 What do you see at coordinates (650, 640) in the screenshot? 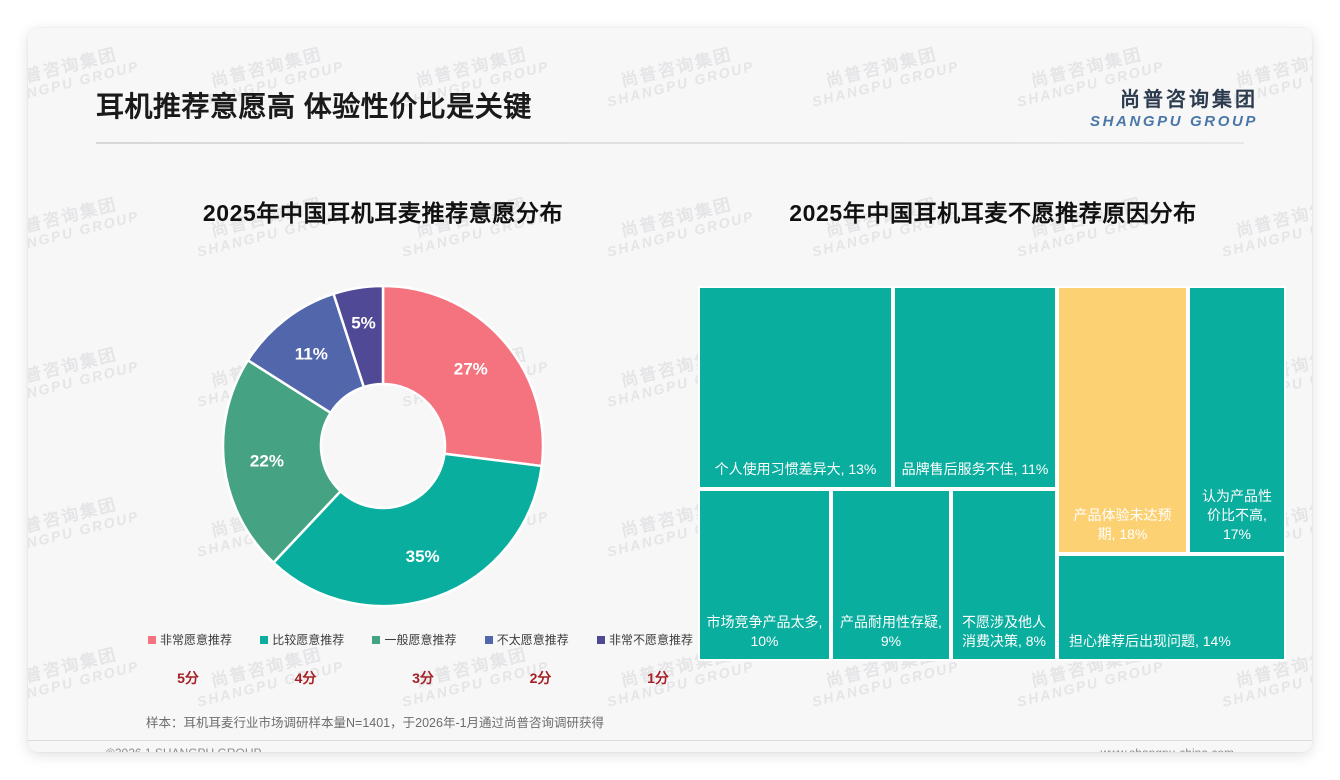
I see `legend-item-label: 非常不愿意推荐` at bounding box center [650, 640].